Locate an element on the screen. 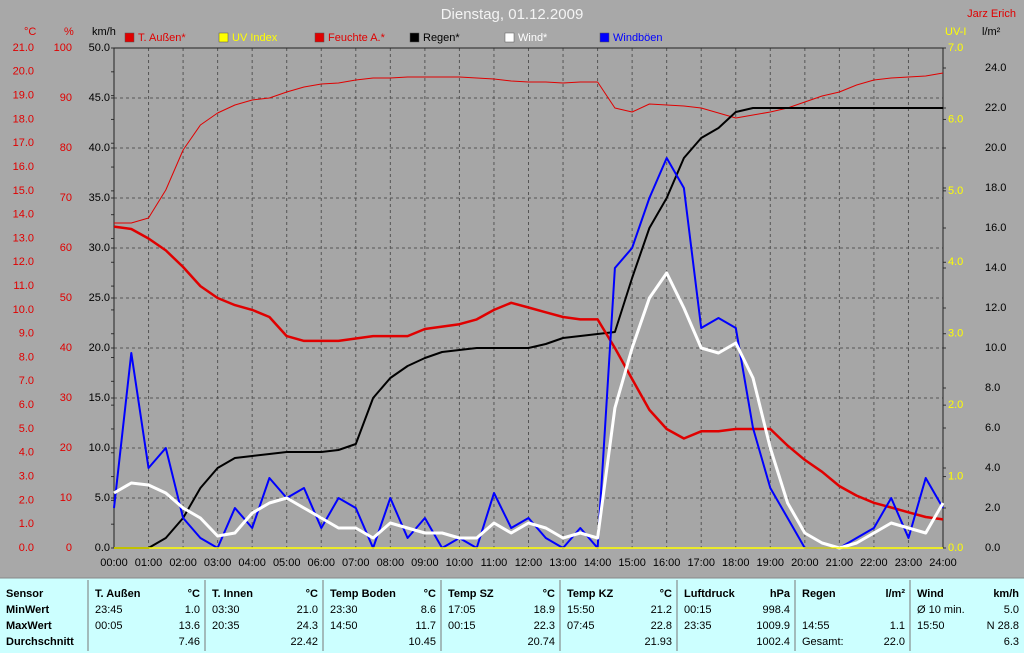 The height and width of the screenshot is (653, 1024). y-tick-label: 20 is located at coordinates (66, 448).